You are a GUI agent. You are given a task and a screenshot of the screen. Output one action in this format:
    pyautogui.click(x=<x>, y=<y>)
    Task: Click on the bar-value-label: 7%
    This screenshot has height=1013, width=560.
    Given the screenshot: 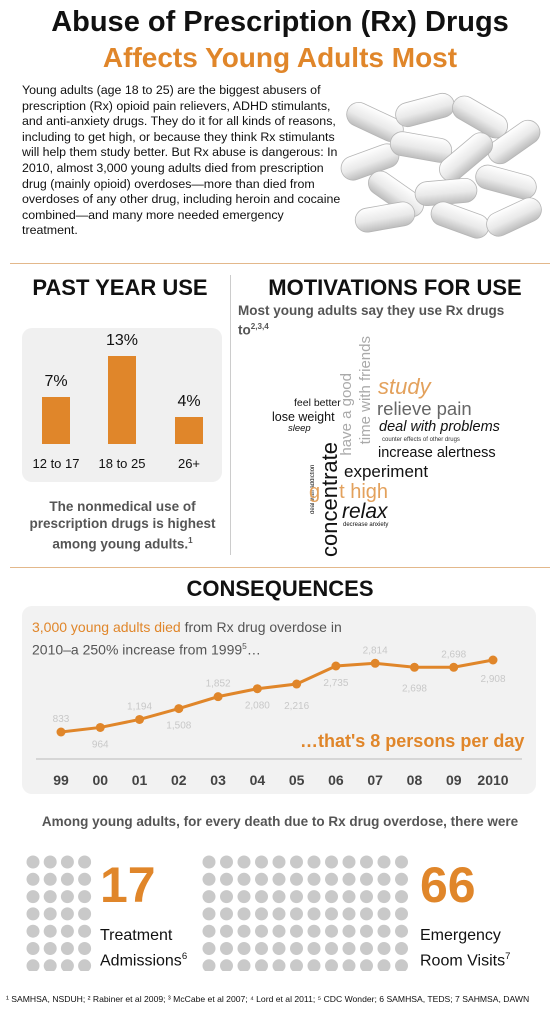 What is the action you would take?
    pyautogui.click(x=56, y=381)
    